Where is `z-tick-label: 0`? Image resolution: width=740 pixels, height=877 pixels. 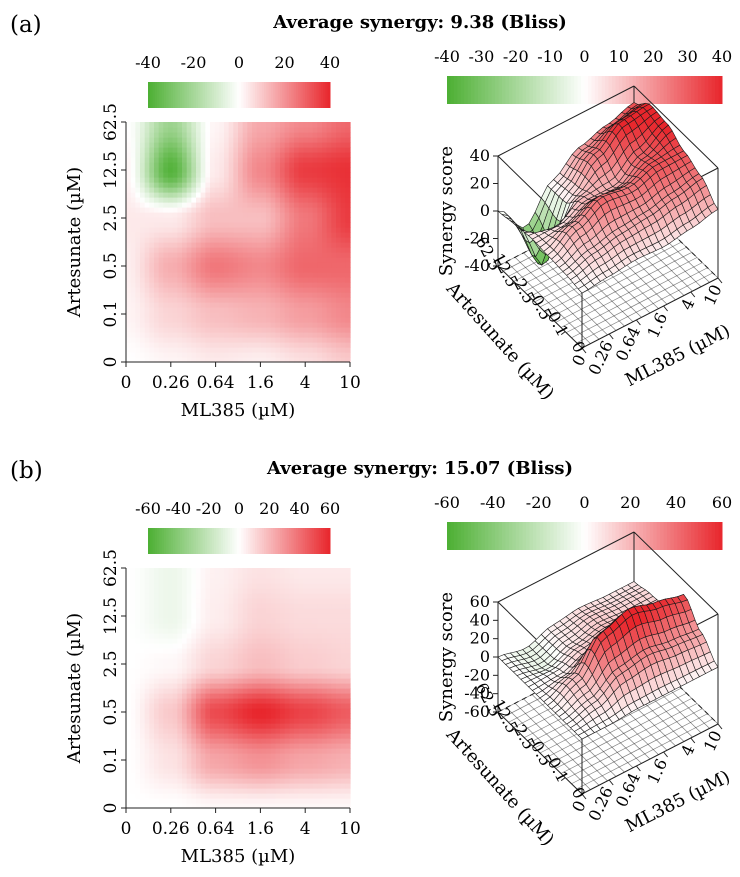
z-tick-label: 0 is located at coordinates (485, 210).